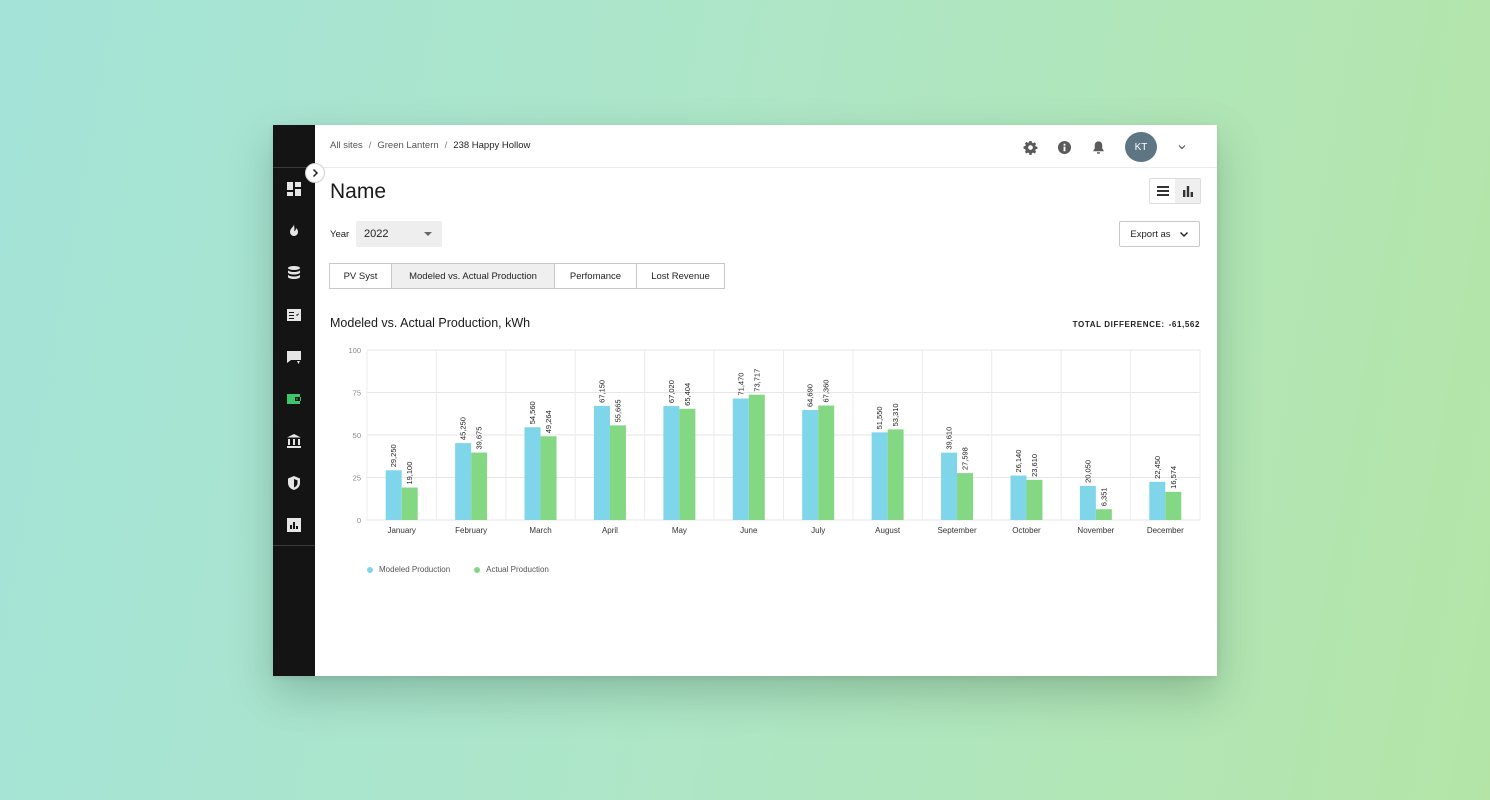  I want to click on fire-icon, so click(294, 231).